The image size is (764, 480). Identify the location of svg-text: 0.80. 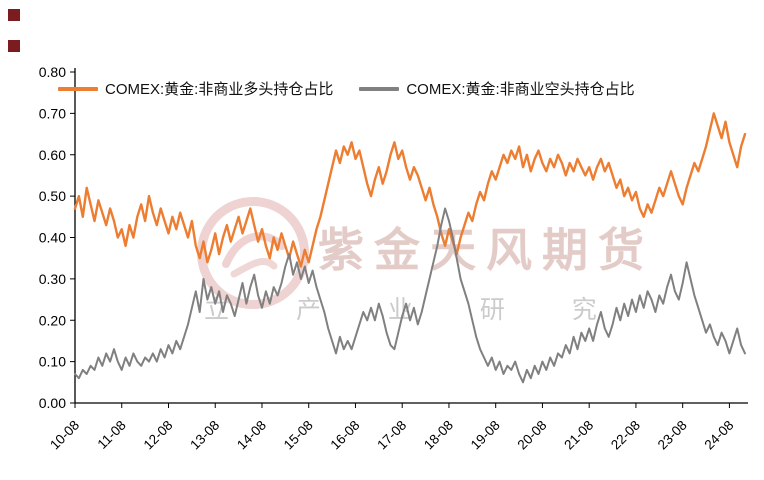
(52, 72).